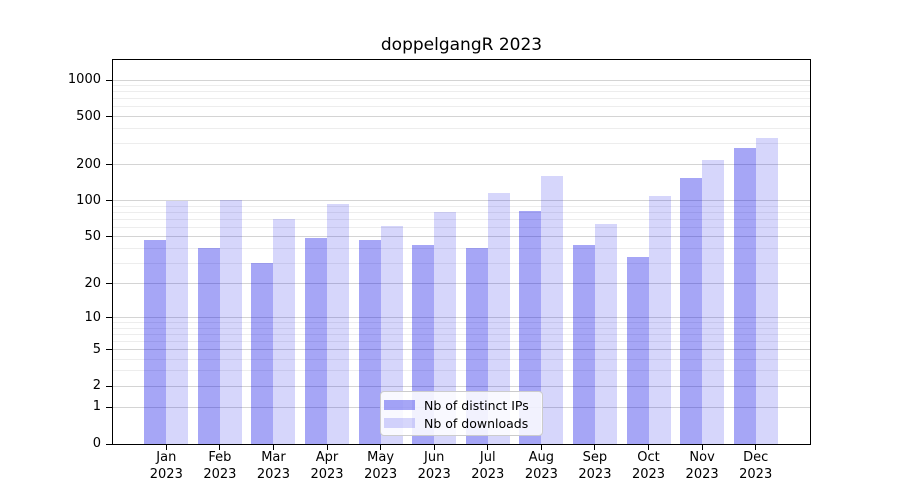 This screenshot has height=500, width=900. What do you see at coordinates (88, 164) in the screenshot?
I see `y-tick-label: 200` at bounding box center [88, 164].